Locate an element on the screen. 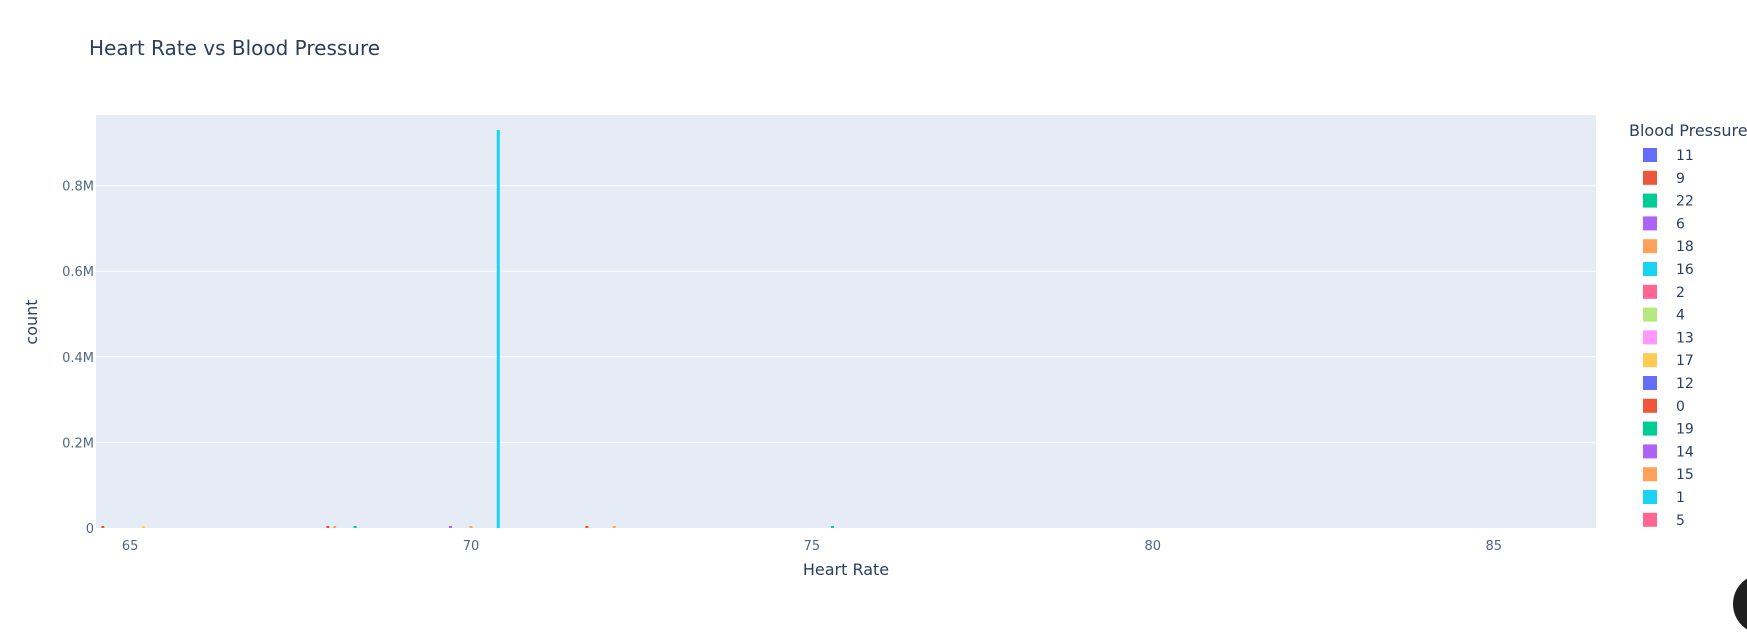  y-tick-label: 0.4M is located at coordinates (78, 358).